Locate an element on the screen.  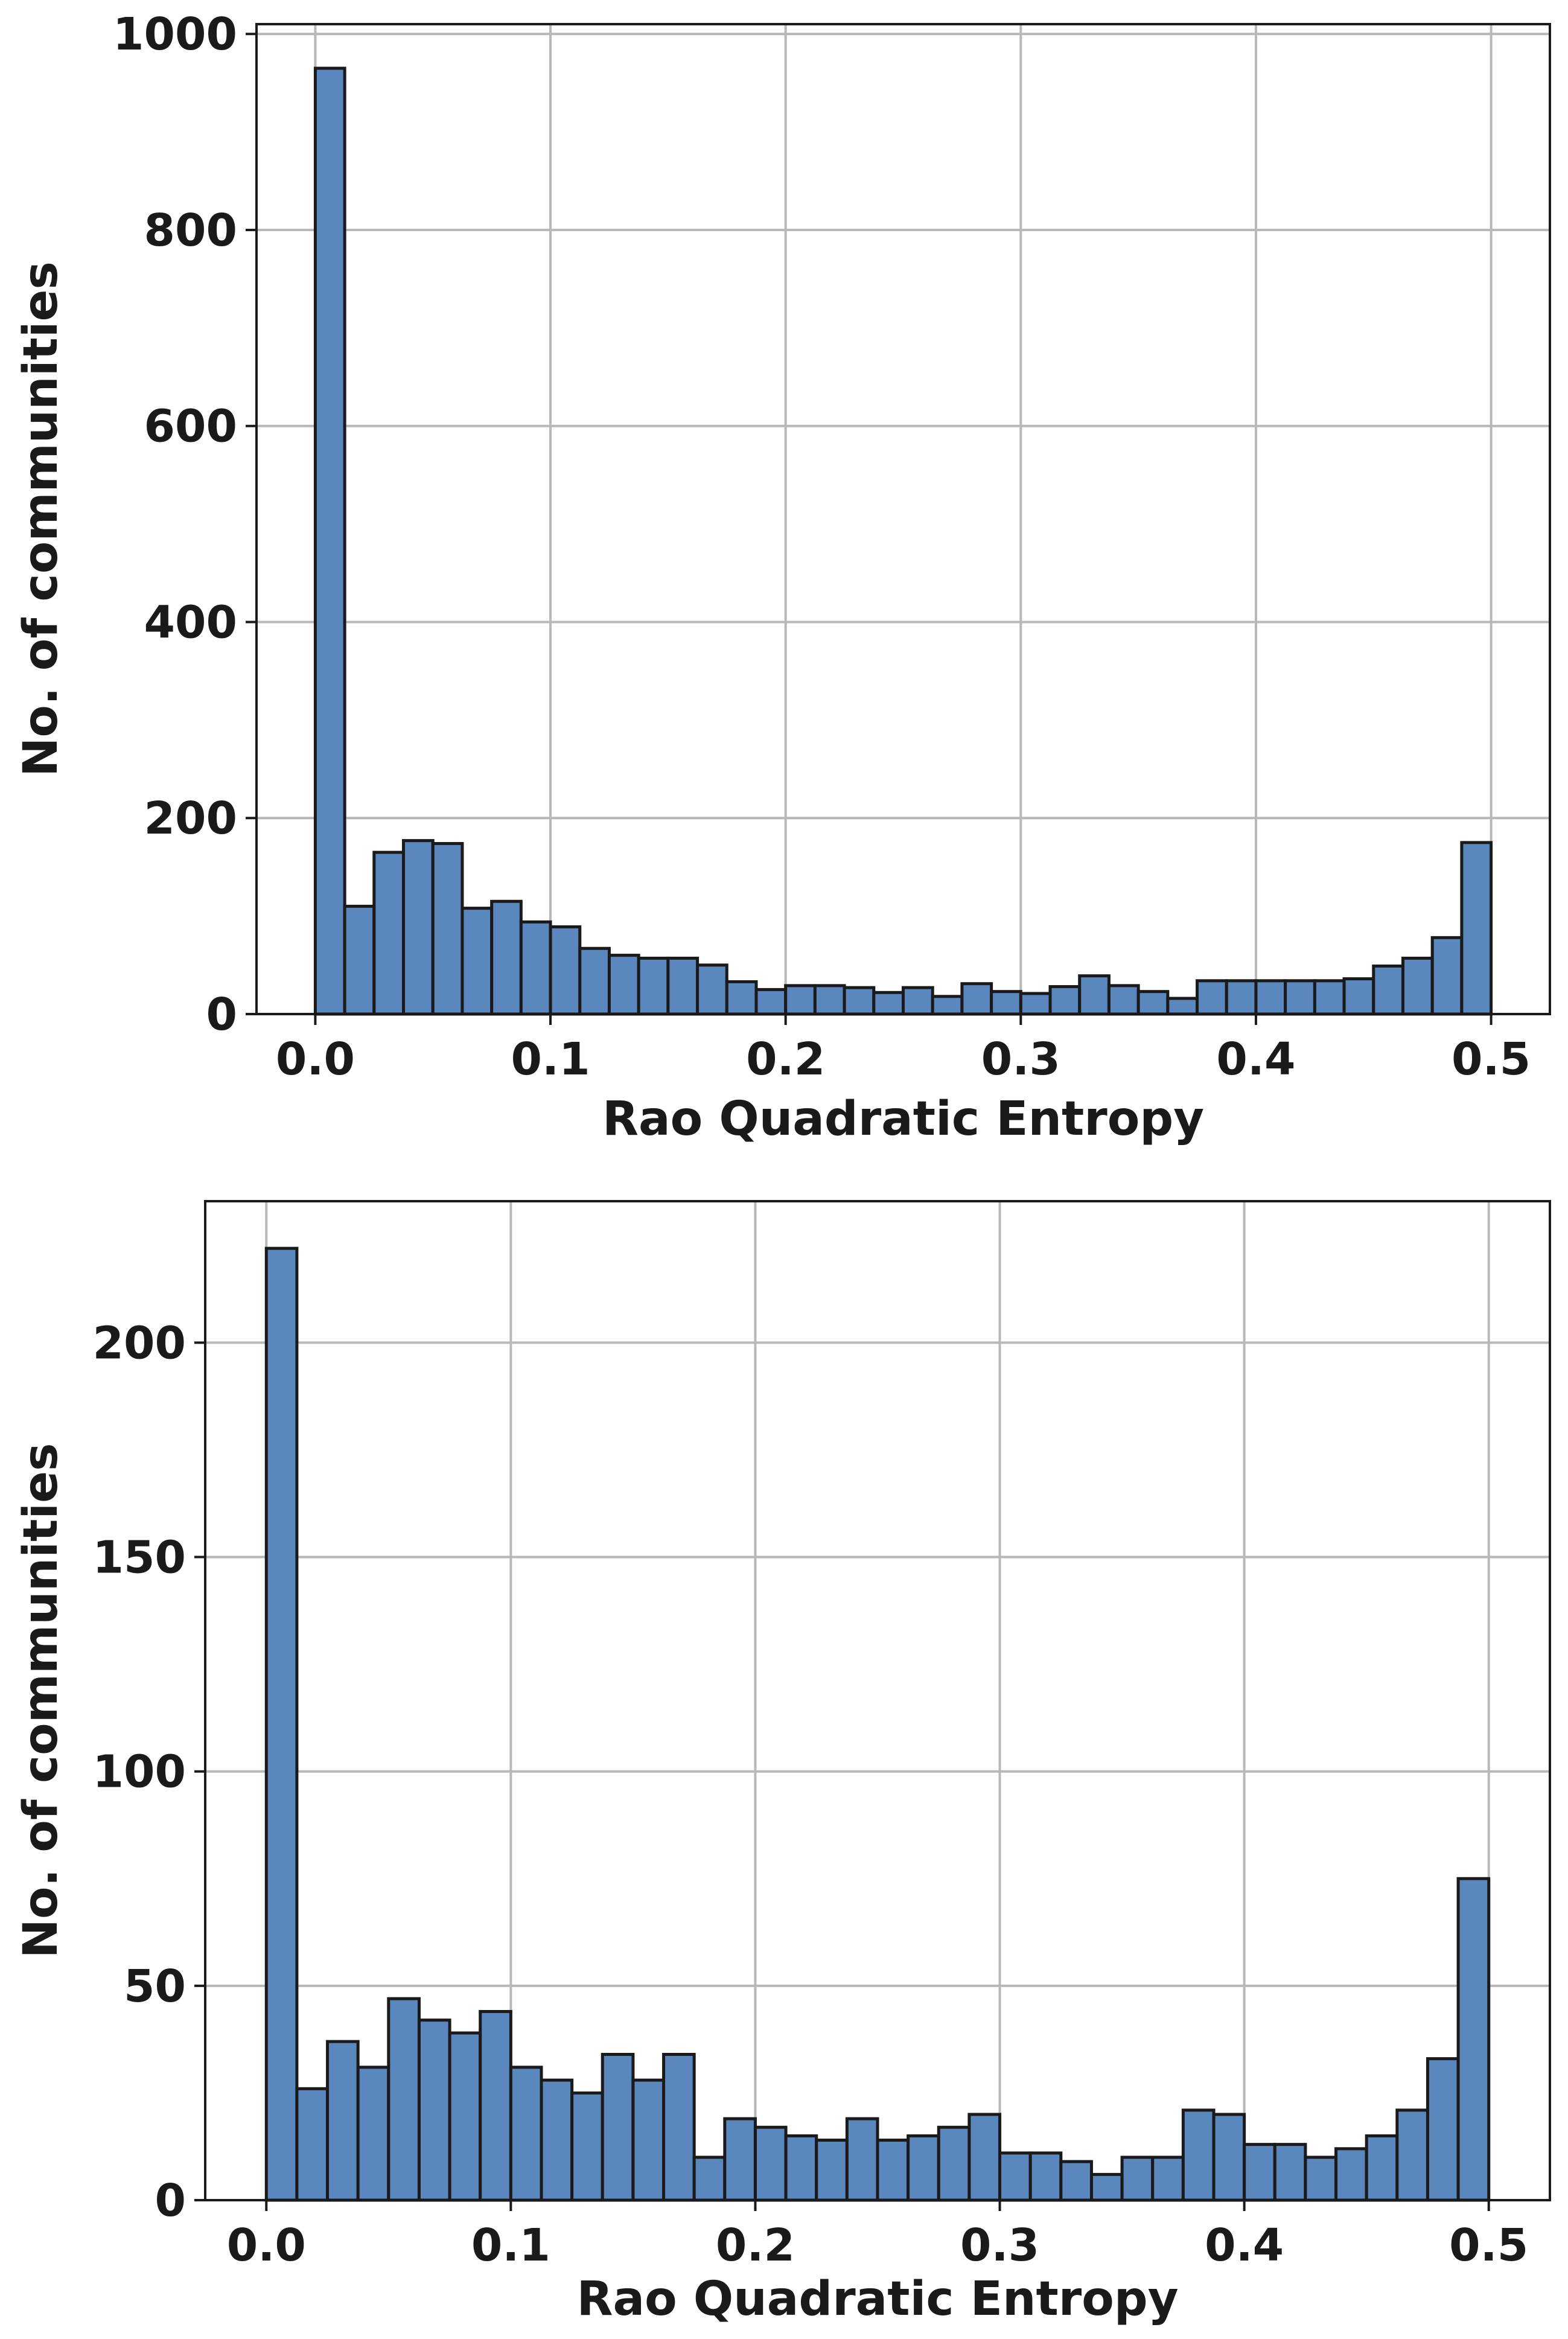
x-tick-label: 0.2 is located at coordinates (785, 1059).